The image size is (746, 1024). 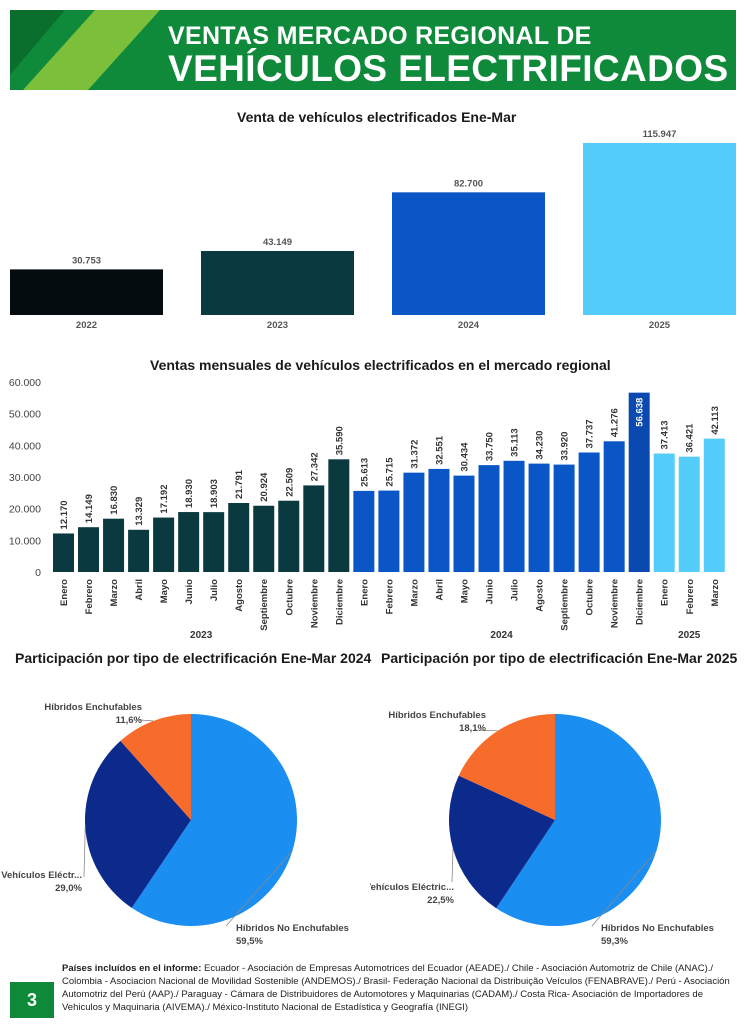 I want to click on monthly-value-label: 31.372, so click(x=414, y=454).